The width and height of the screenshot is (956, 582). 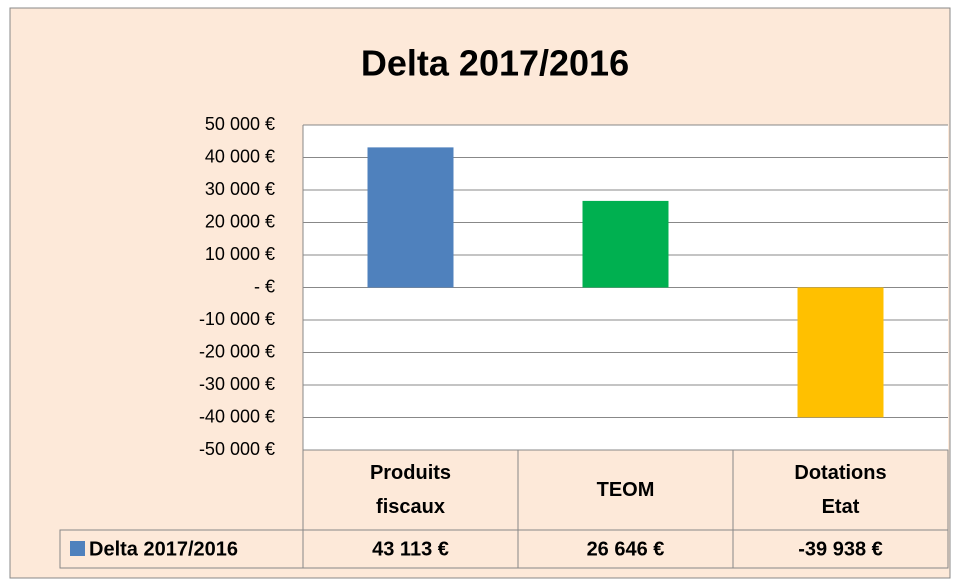 What do you see at coordinates (77, 548) in the screenshot?
I see `legend-swatch` at bounding box center [77, 548].